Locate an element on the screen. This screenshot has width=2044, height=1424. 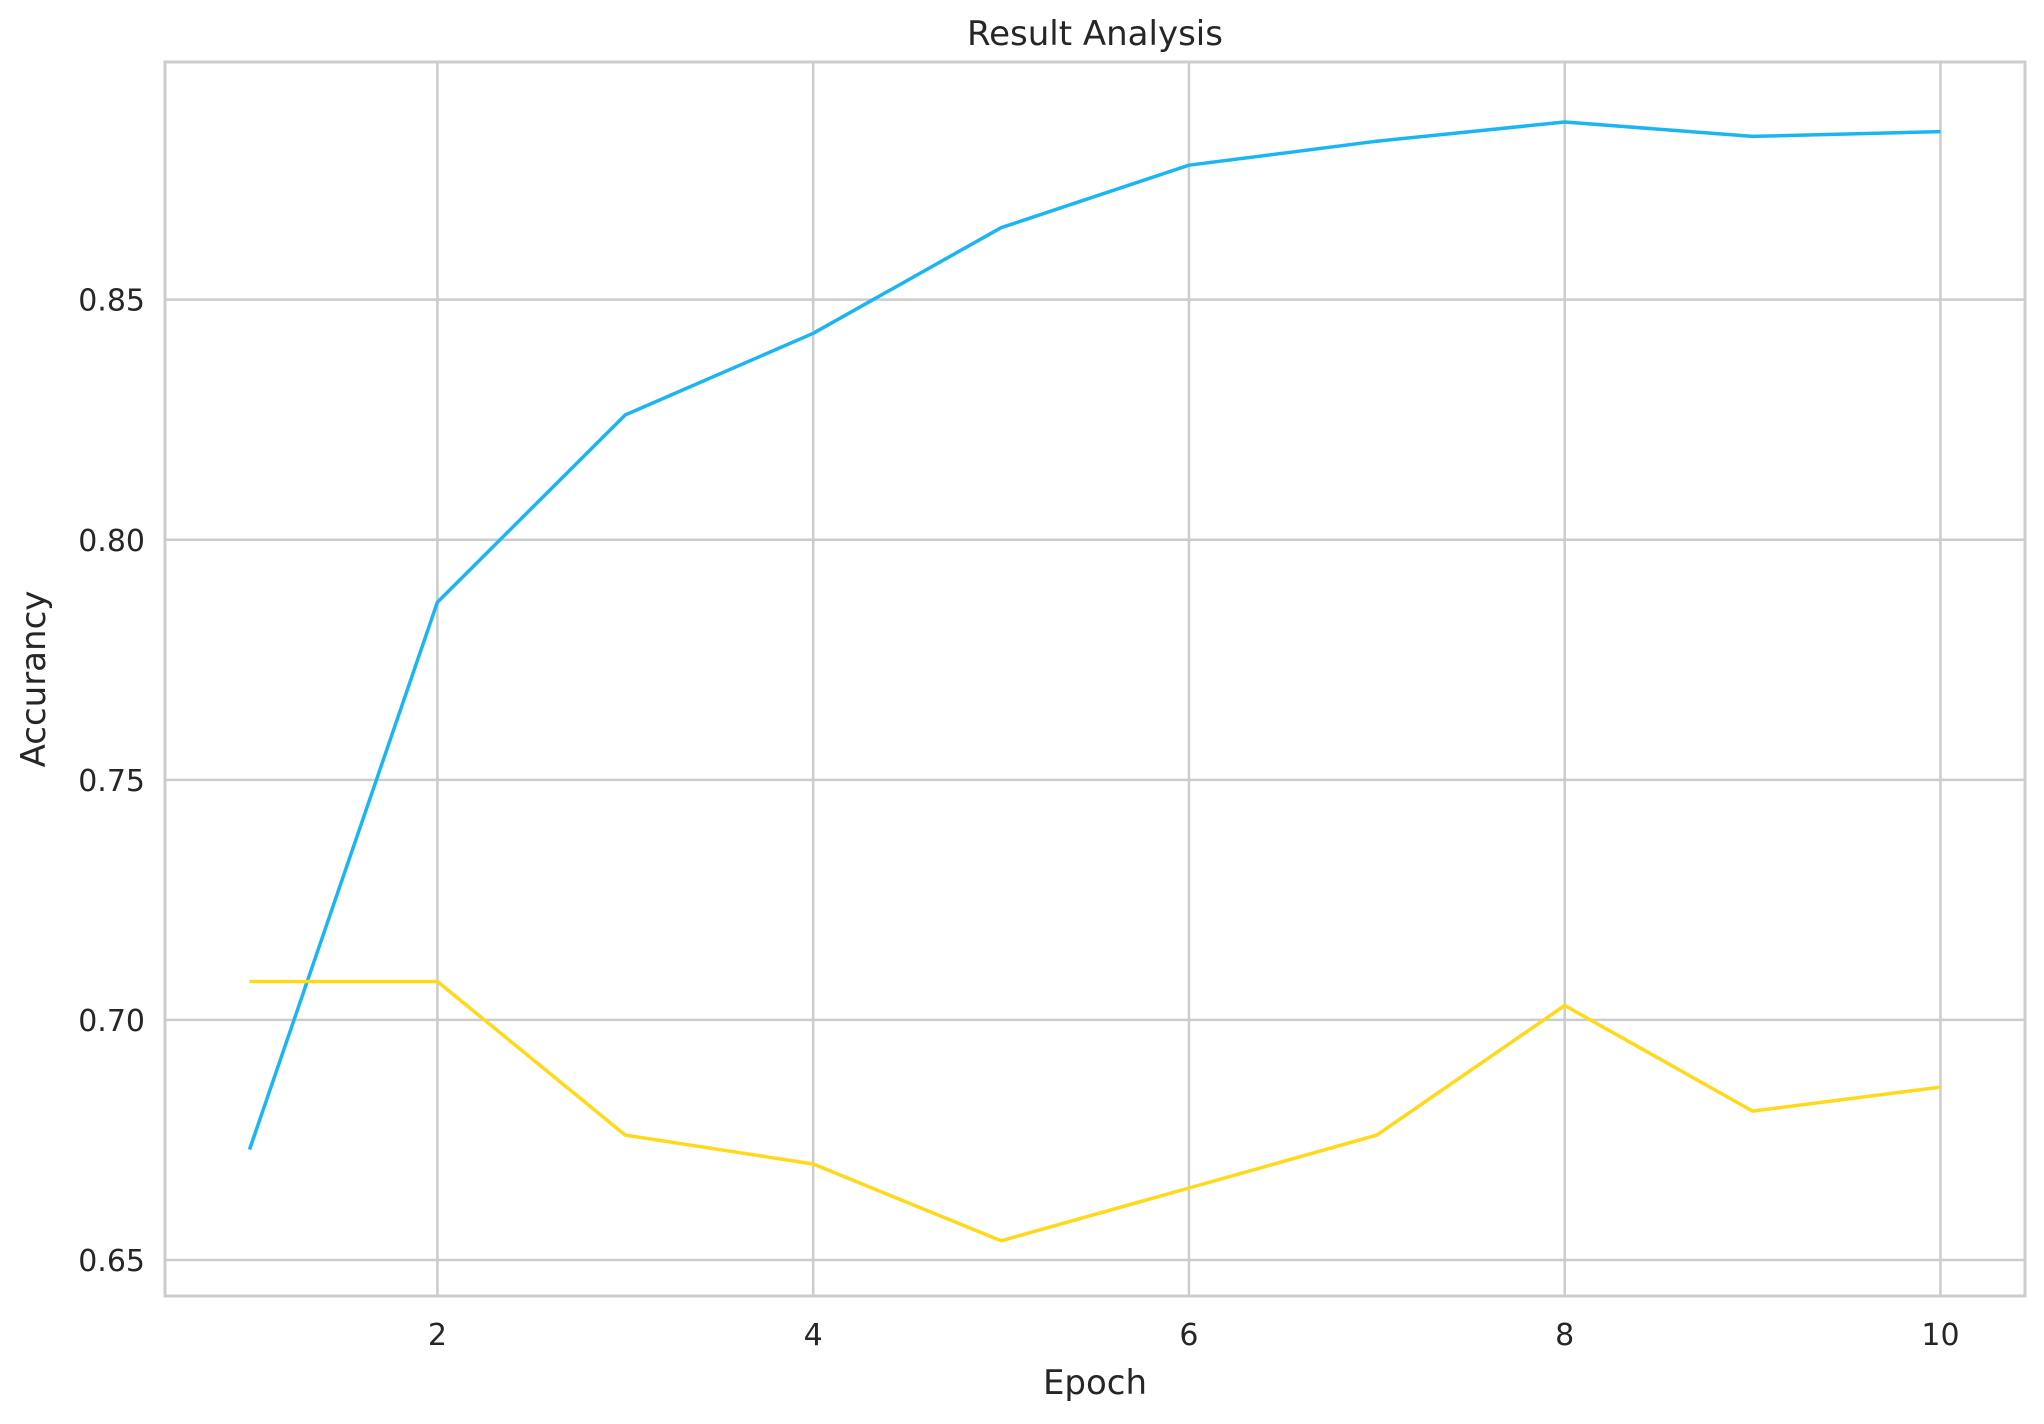
y-axis-label: Accurancy is located at coordinates (34, 679).